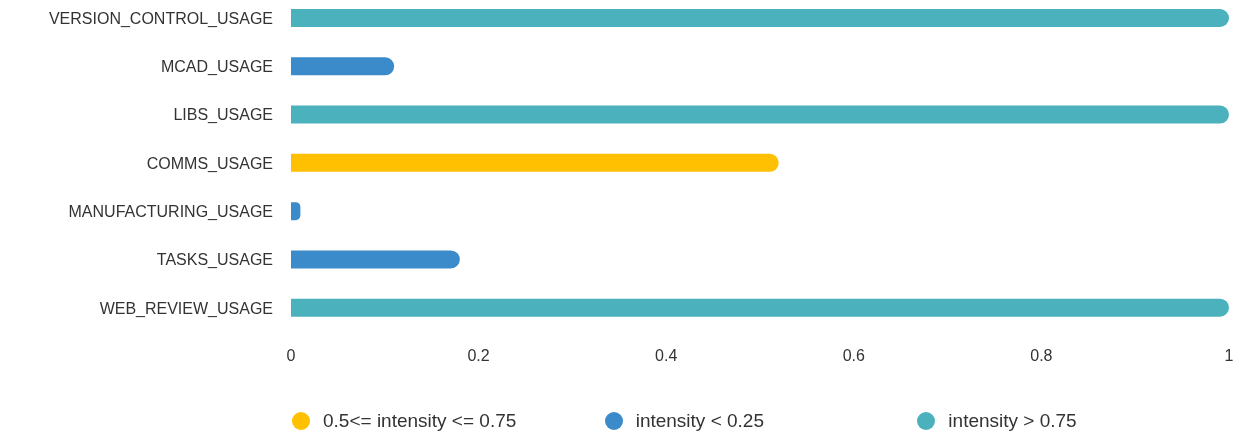  I want to click on x-tick-label: 1, so click(1229, 356).